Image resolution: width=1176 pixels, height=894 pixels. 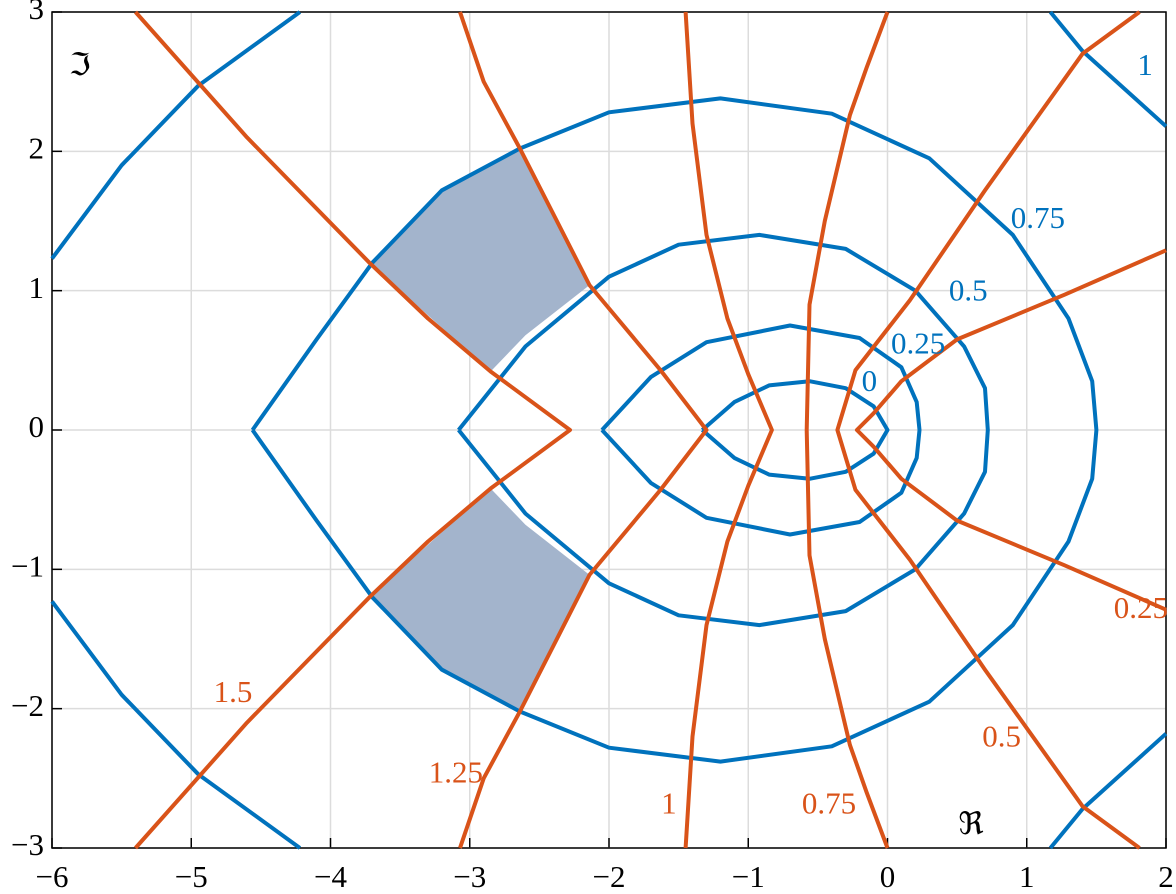 What do you see at coordinates (191, 876) in the screenshot?
I see `x-tick-label: −5` at bounding box center [191, 876].